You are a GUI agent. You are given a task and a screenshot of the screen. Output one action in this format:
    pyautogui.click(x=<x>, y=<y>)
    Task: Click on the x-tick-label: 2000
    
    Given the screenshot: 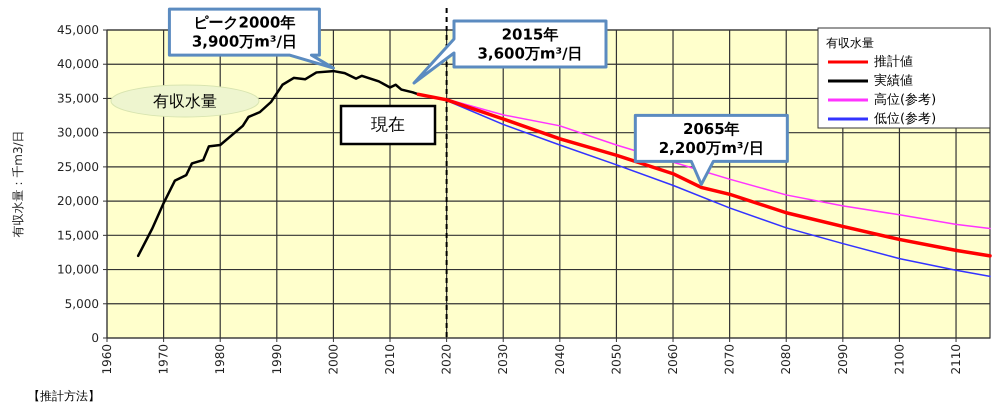 What is the action you would take?
    pyautogui.click(x=333, y=359)
    